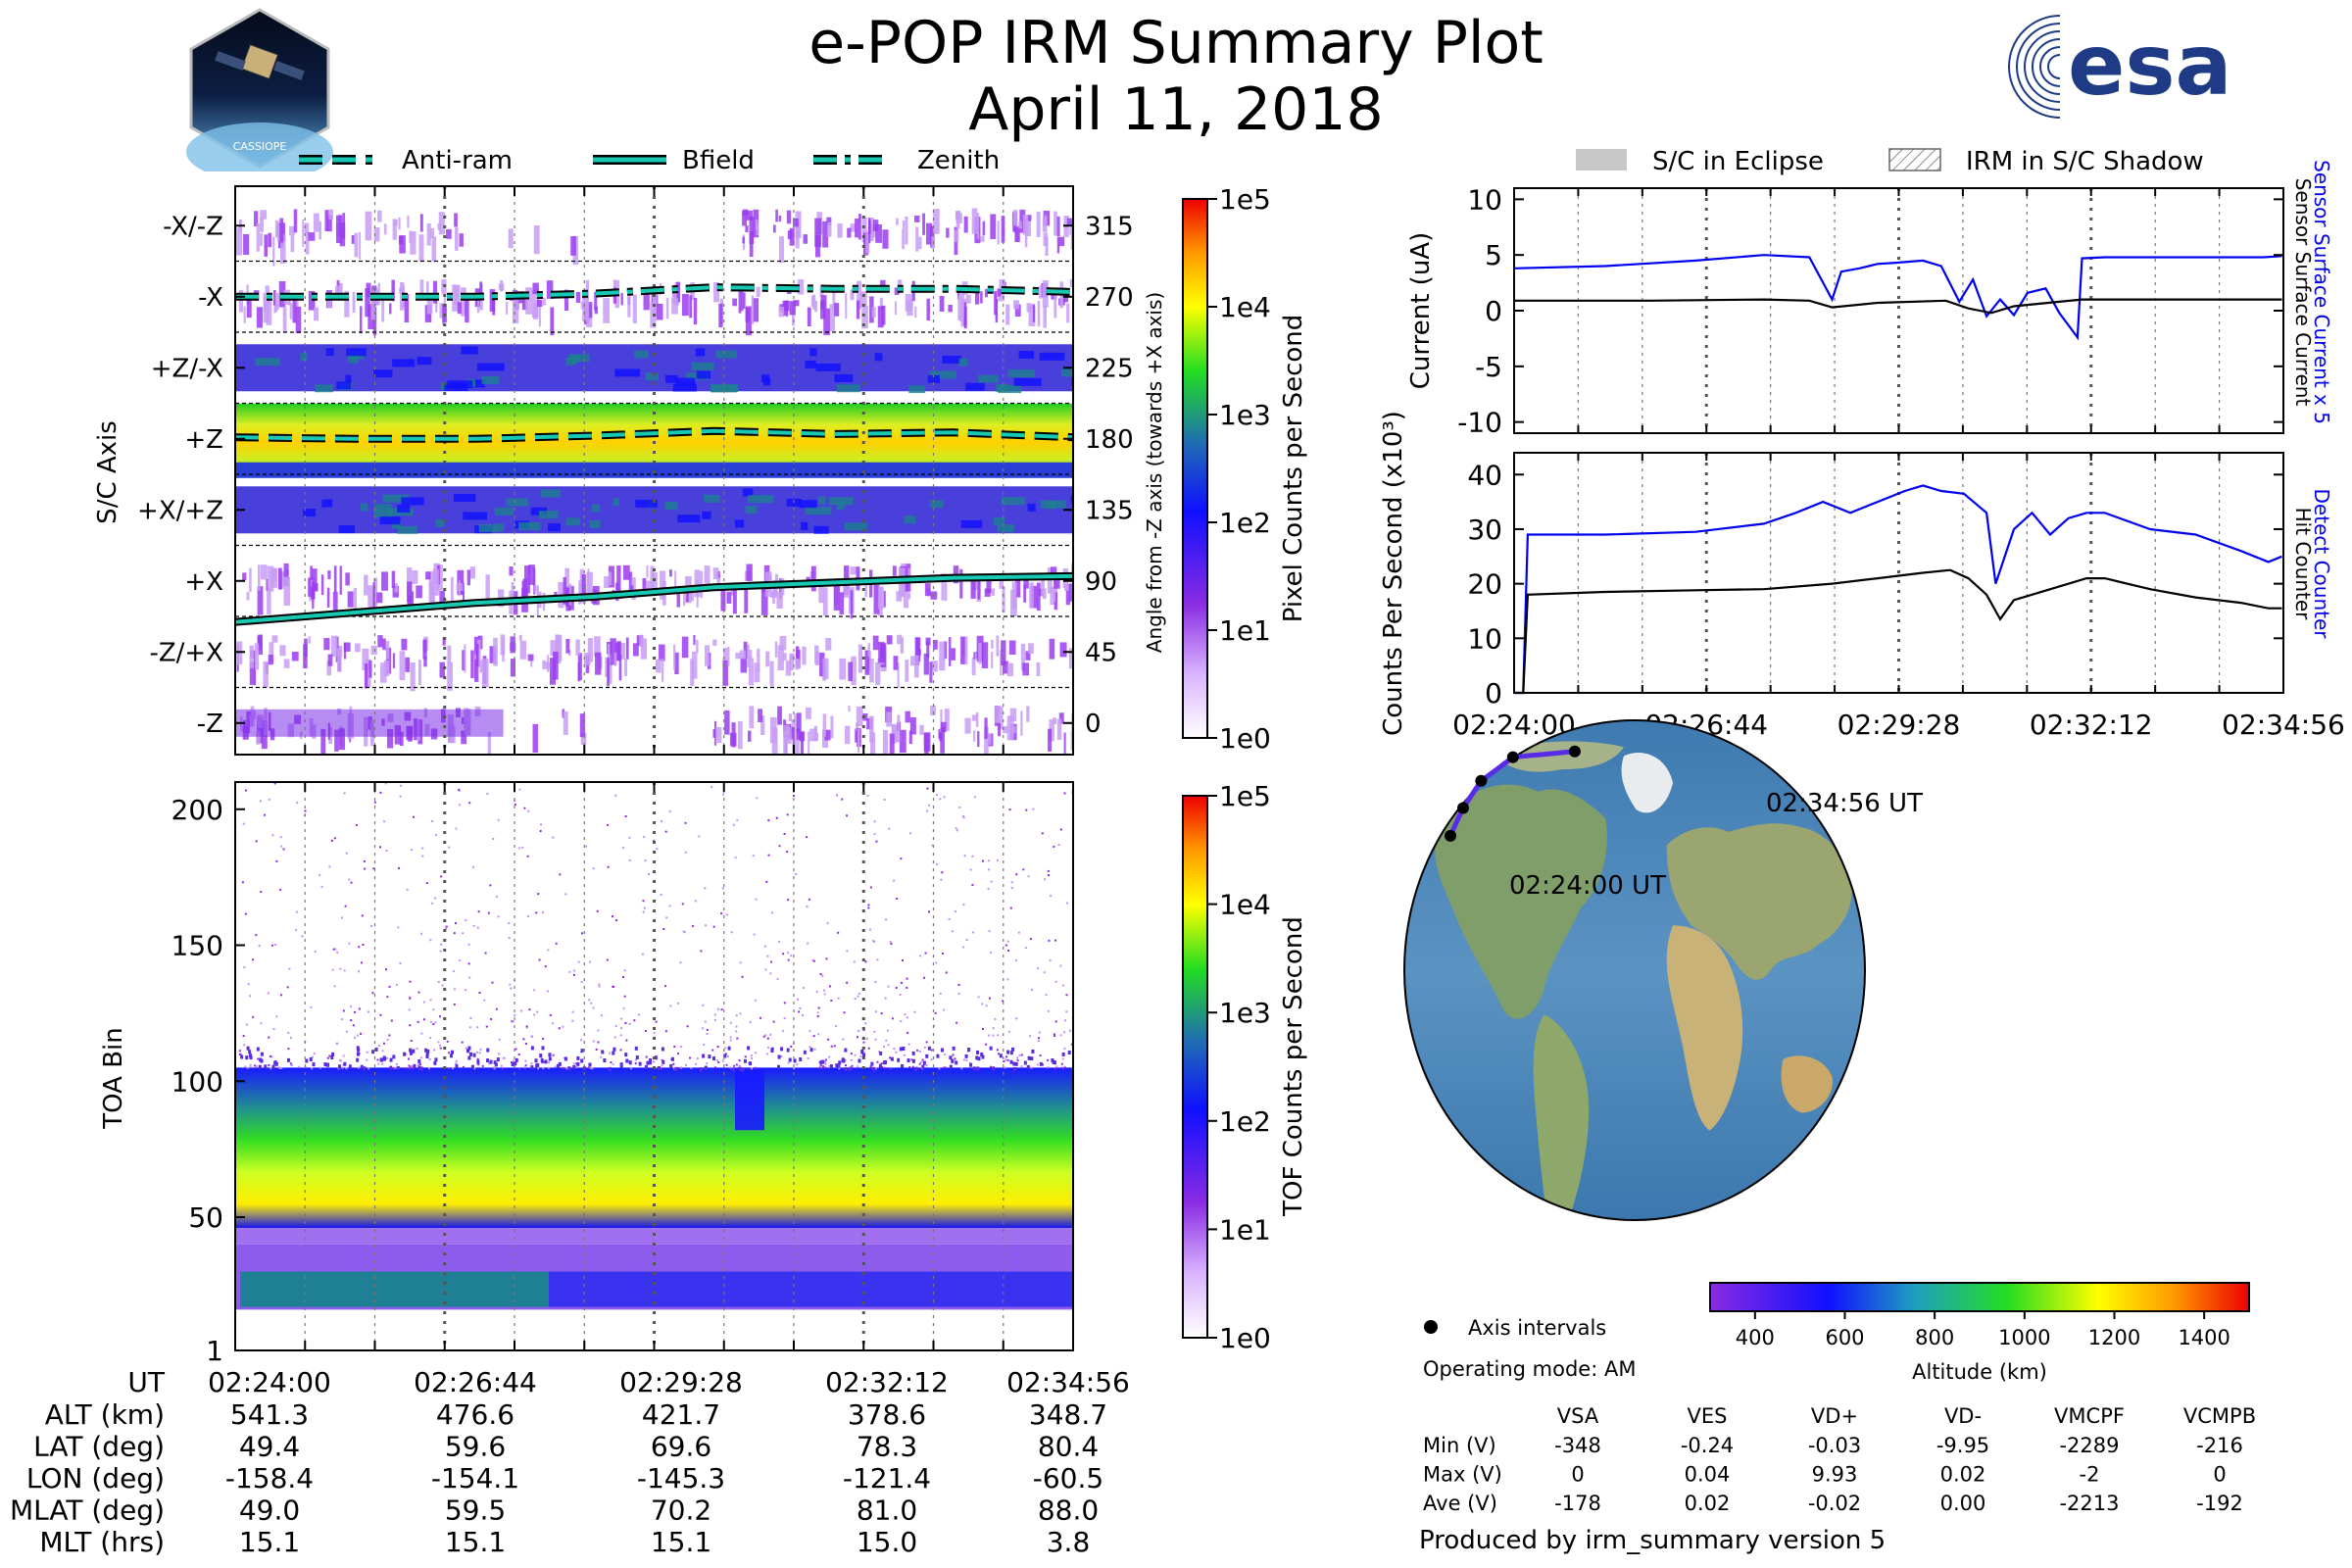  I want to click on current-right-label-black: Sensor Surface Current, so click(2303, 292).